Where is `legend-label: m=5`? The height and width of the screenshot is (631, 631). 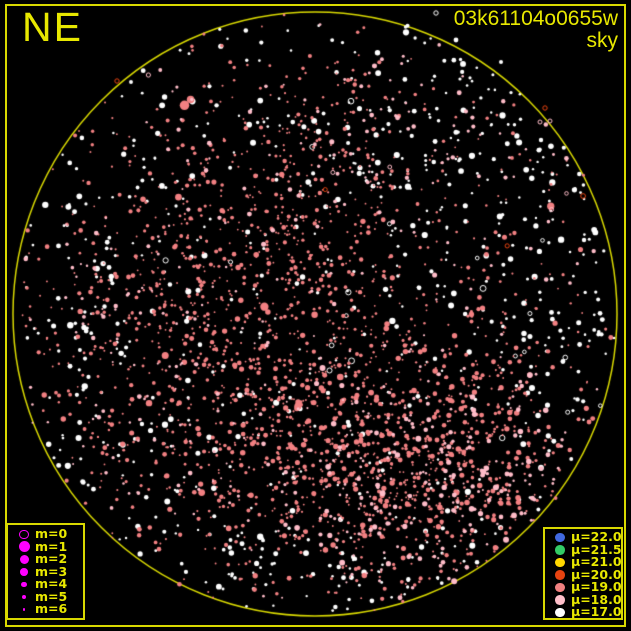 legend-label: m=5 is located at coordinates (51, 596).